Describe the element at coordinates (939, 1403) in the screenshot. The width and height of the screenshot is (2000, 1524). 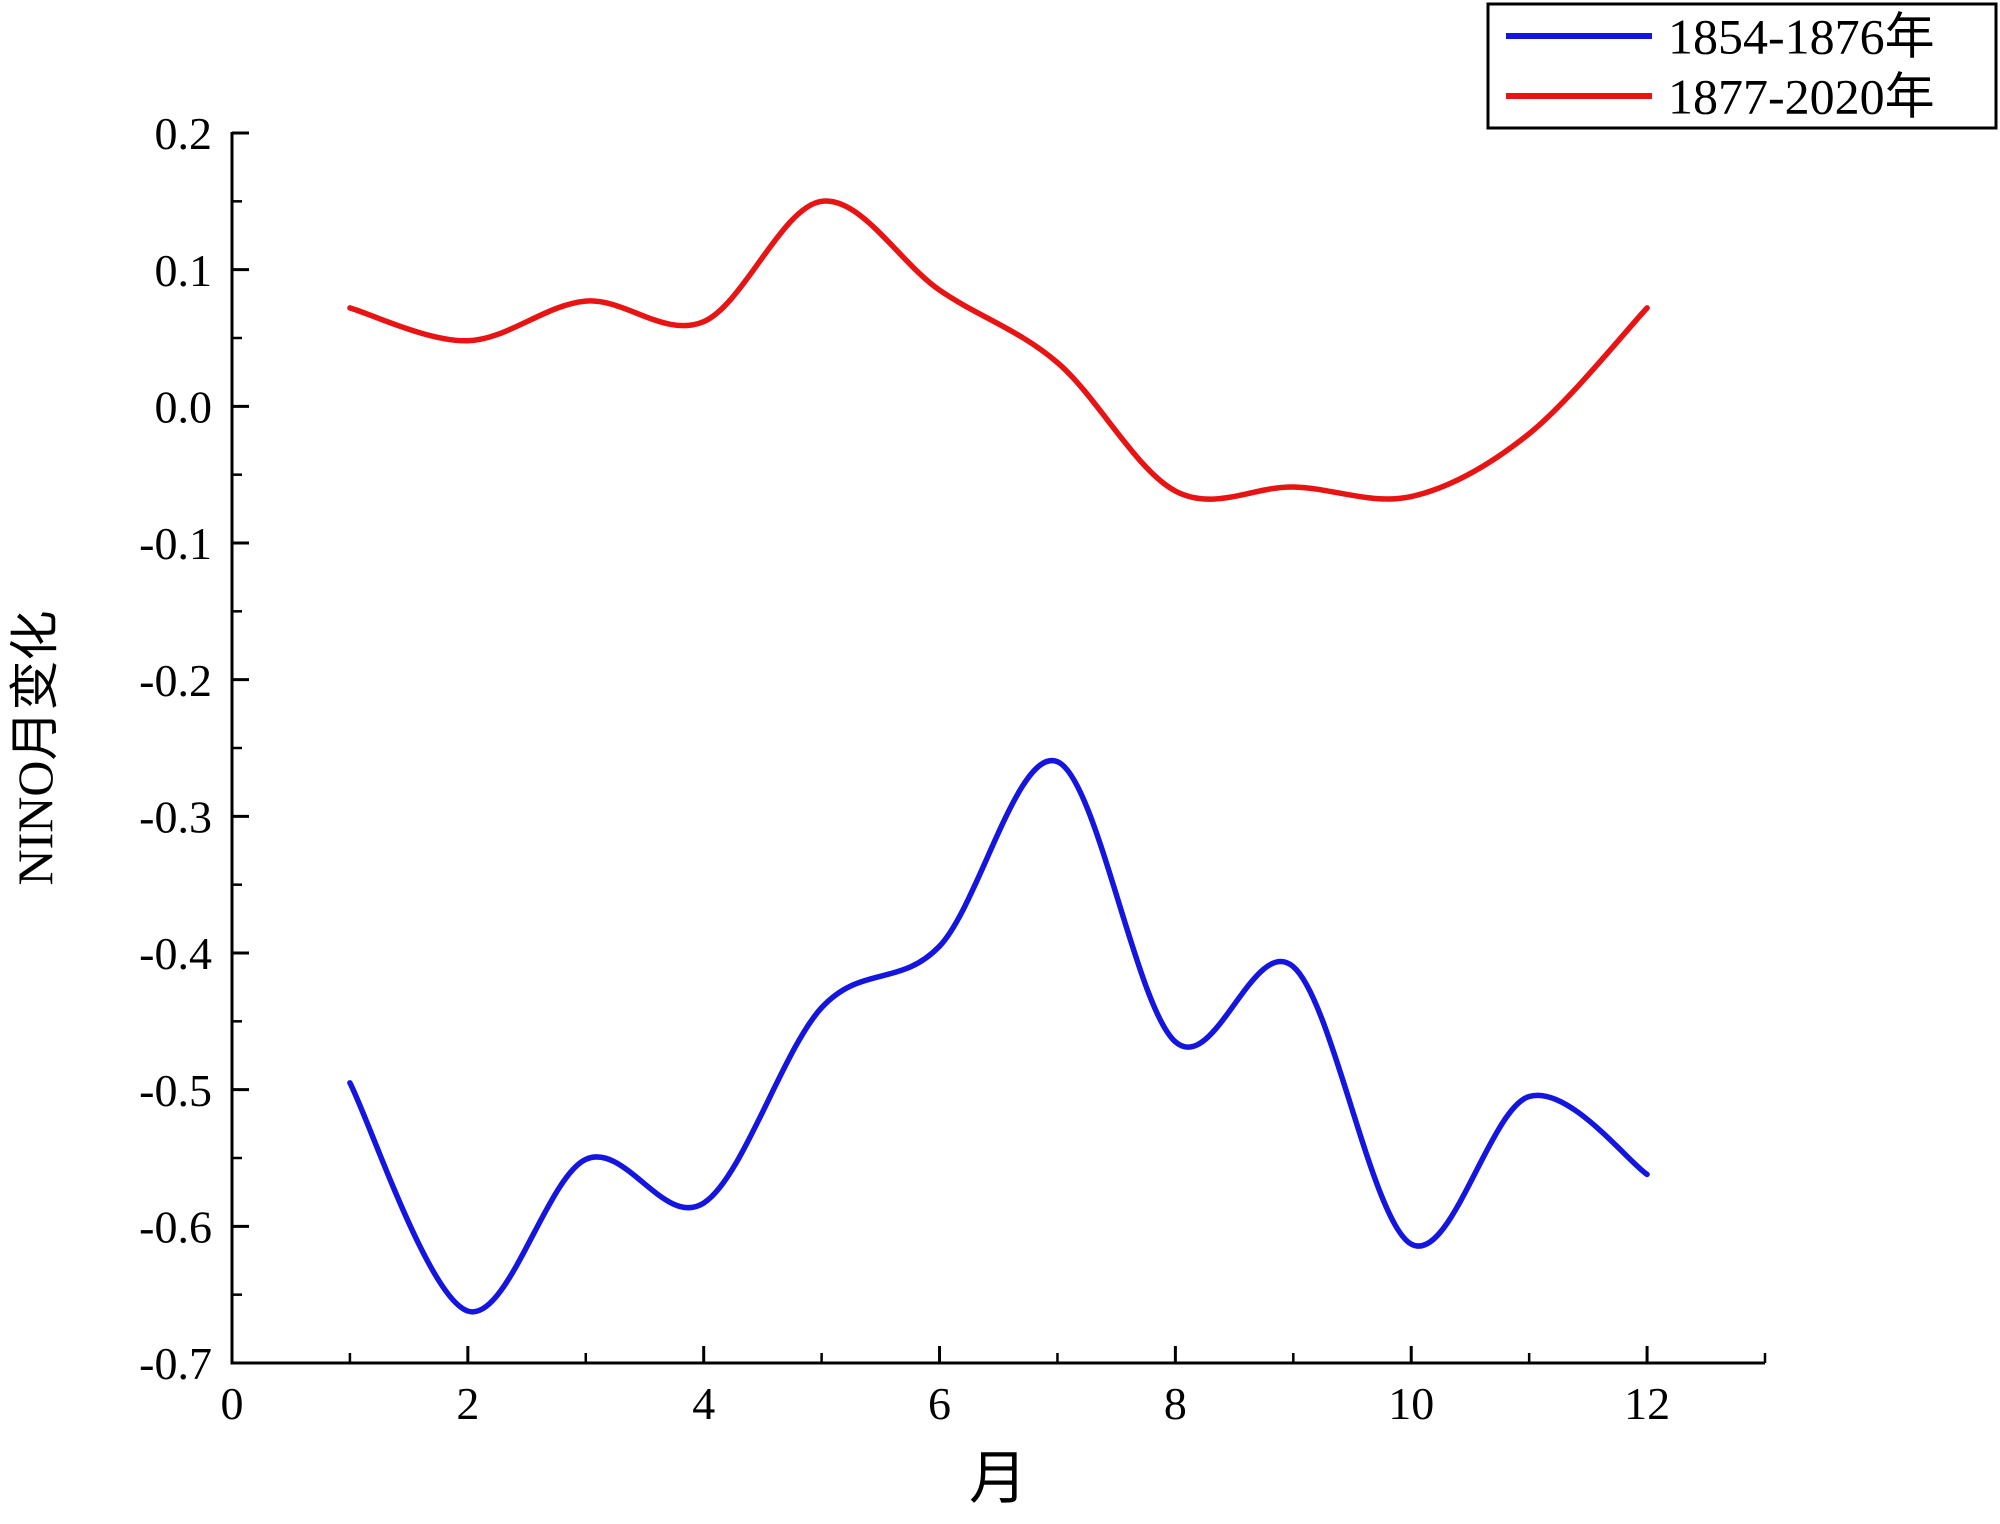
I see `x-tick-label: 6` at that location.